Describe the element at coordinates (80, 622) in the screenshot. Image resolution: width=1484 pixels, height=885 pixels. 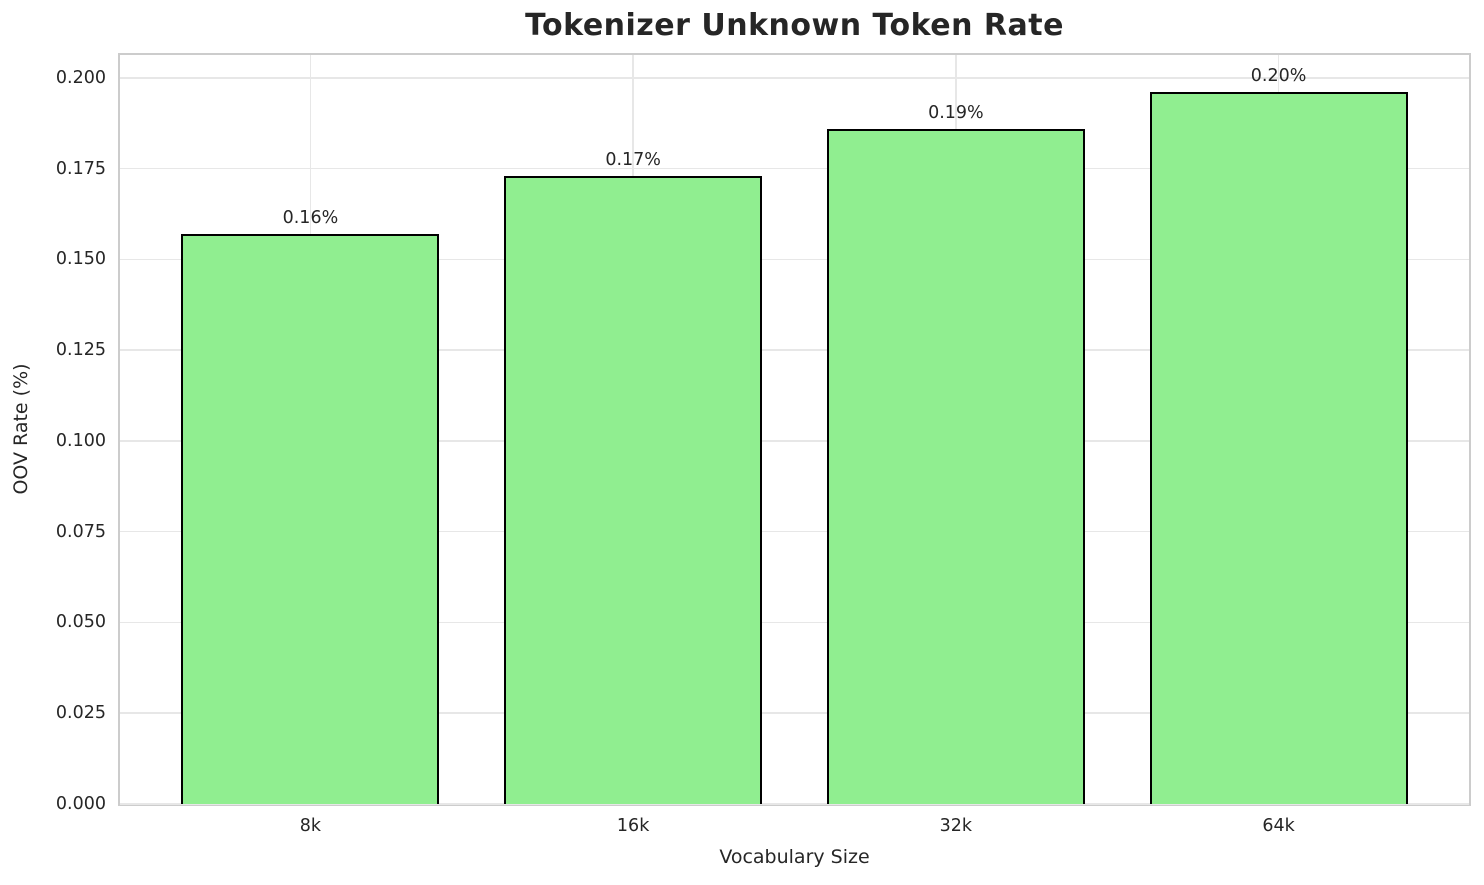
I see `y-tick-label: 0.050` at that location.